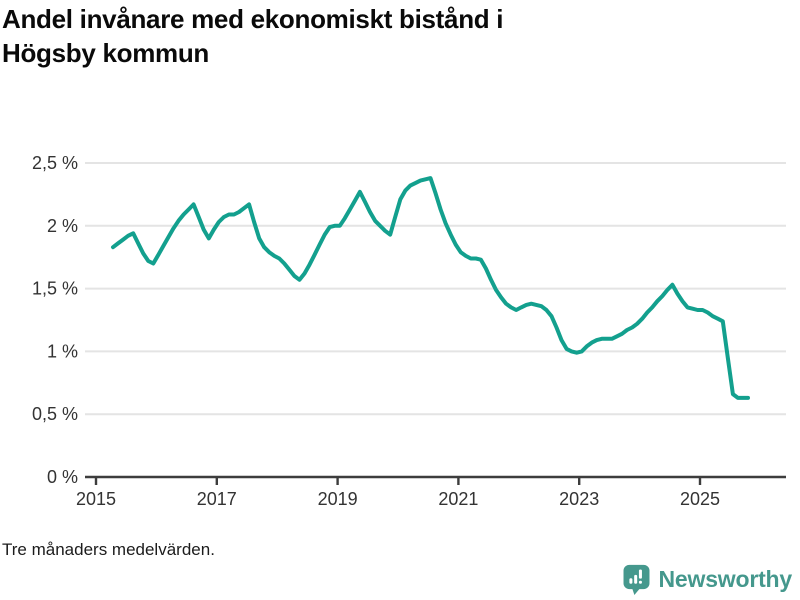  What do you see at coordinates (700, 499) in the screenshot?
I see `x-tick-label: 2025` at bounding box center [700, 499].